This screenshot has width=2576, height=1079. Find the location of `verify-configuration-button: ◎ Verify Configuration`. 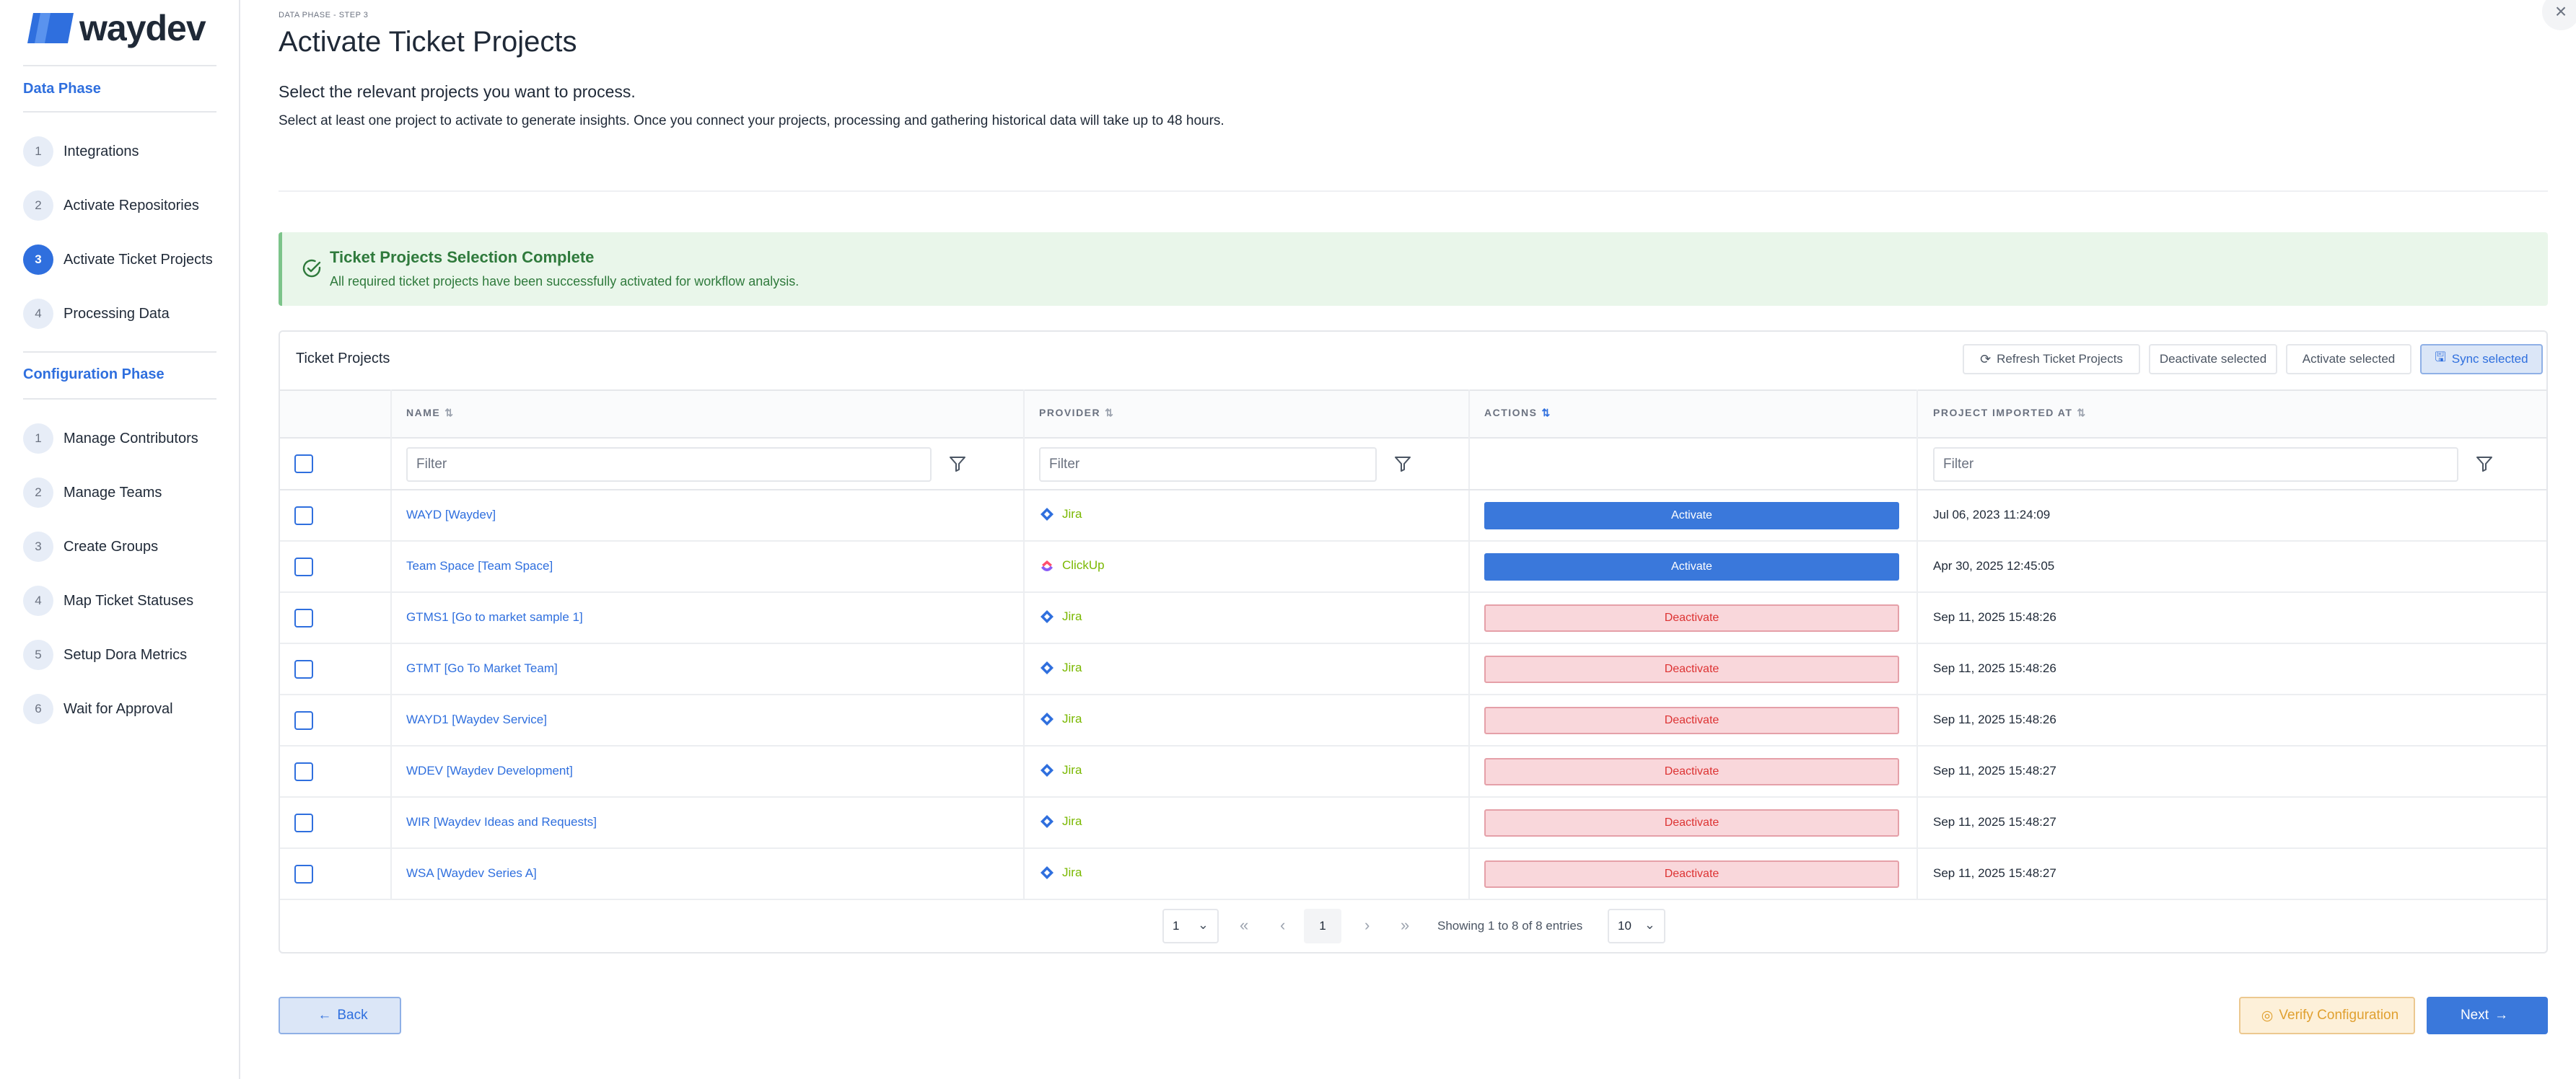

verify-configuration-button: ◎ Verify Configuration is located at coordinates (2327, 1016).